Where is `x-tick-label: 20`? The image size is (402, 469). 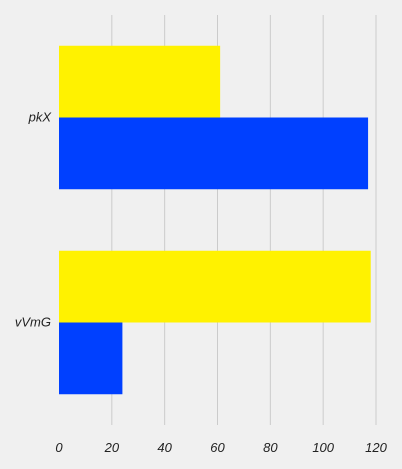 x-tick-label: 20 is located at coordinates (112, 447).